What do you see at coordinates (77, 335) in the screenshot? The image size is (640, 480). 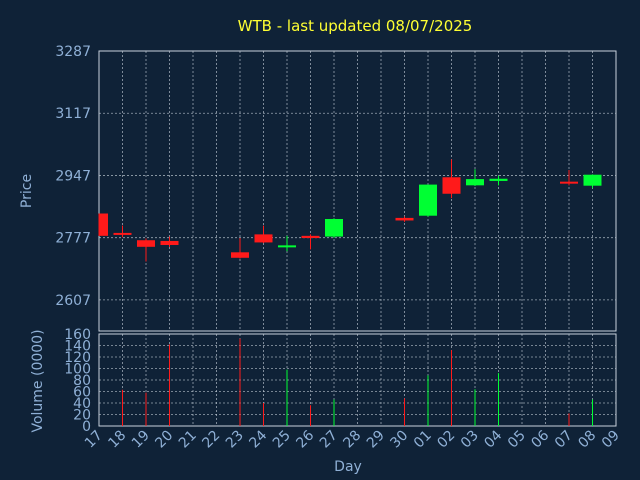 I see `volume-tick-label: 160` at bounding box center [77, 335].